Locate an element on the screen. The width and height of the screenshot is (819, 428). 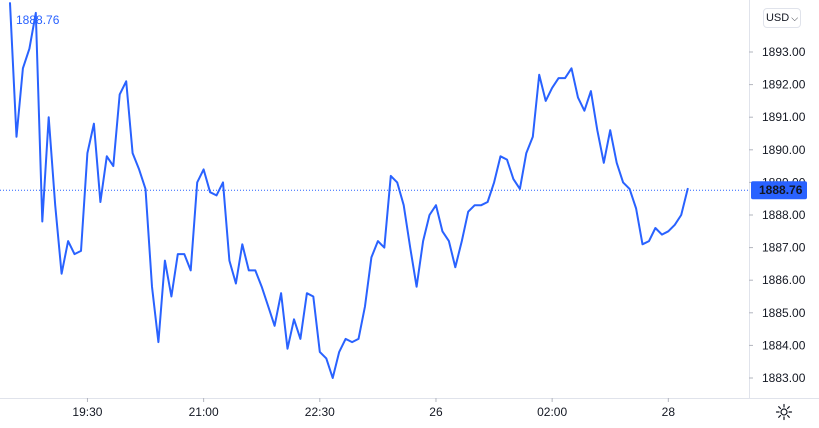
settings-button is located at coordinates (784, 412).